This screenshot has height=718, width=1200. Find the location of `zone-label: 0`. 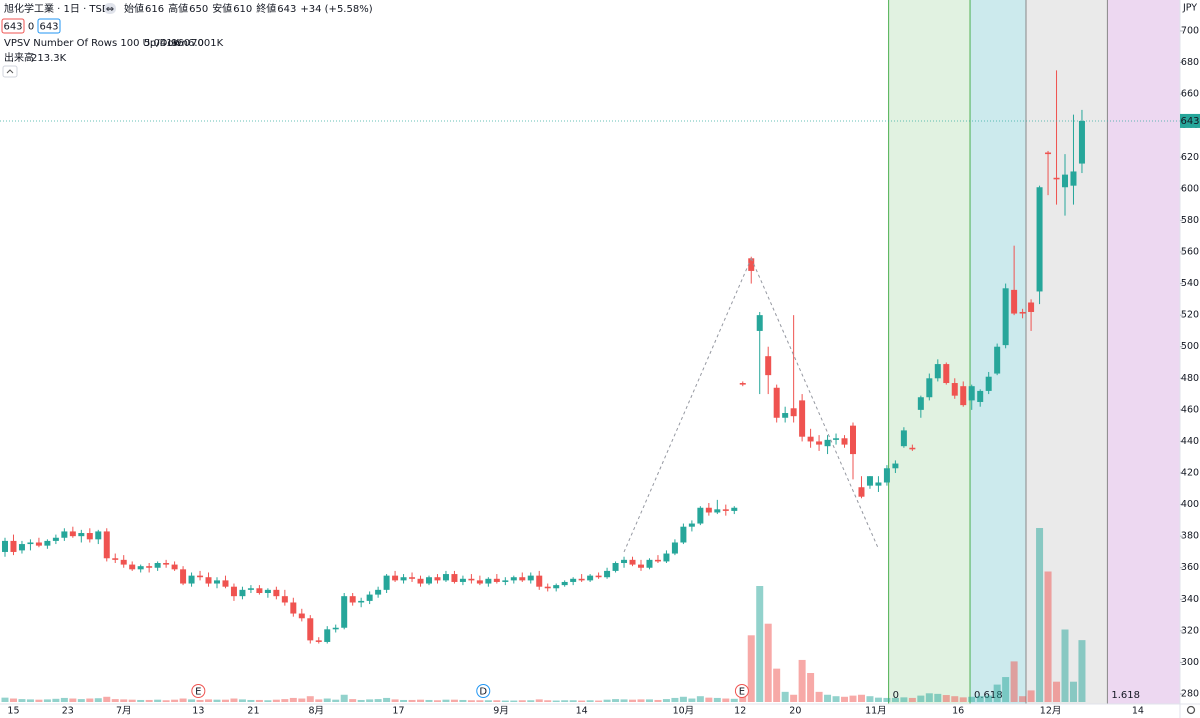

zone-label: 0 is located at coordinates (896, 695).